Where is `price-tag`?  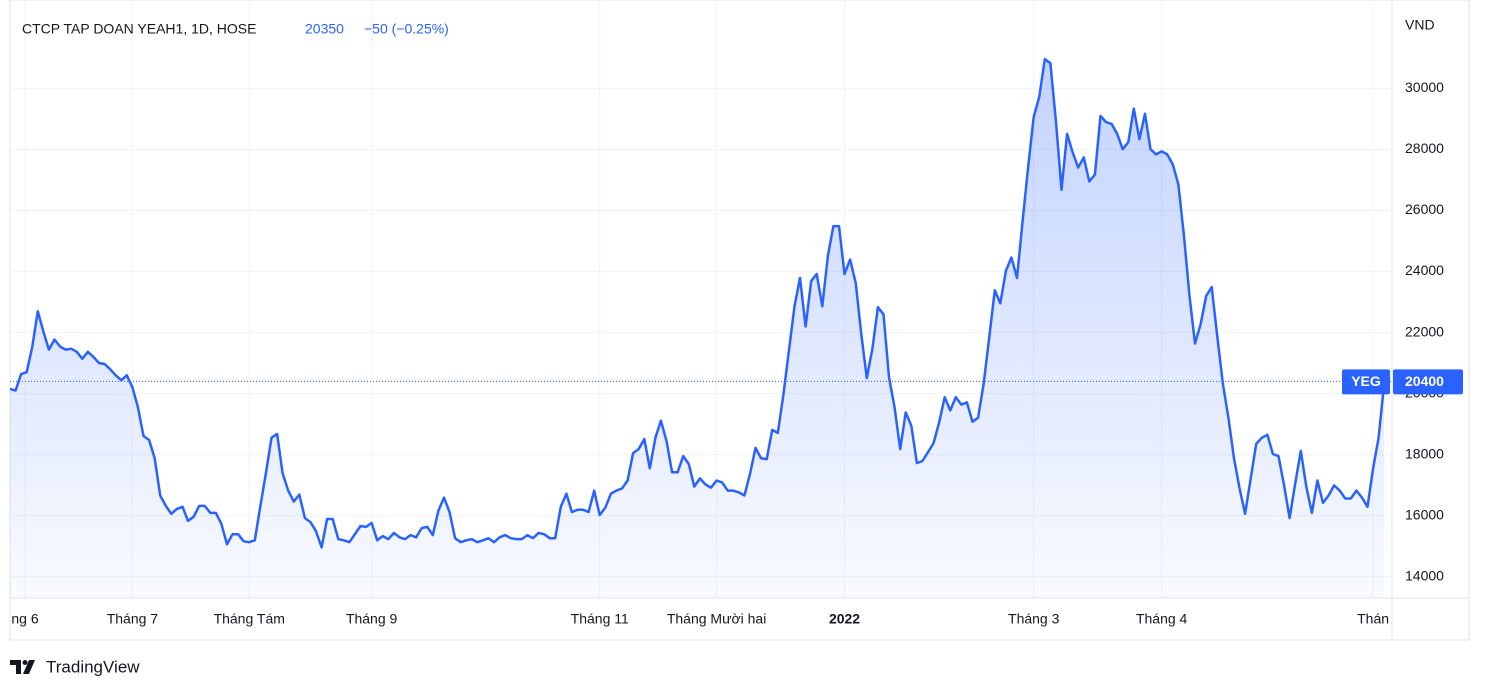 price-tag is located at coordinates (1428, 382).